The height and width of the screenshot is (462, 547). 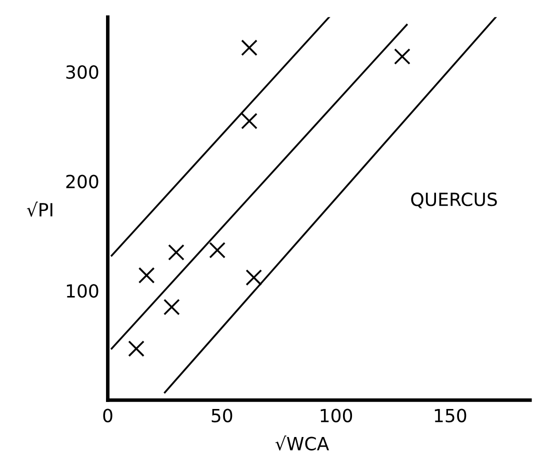 What do you see at coordinates (336, 415) in the screenshot?
I see `x-tick-label: 100` at bounding box center [336, 415].